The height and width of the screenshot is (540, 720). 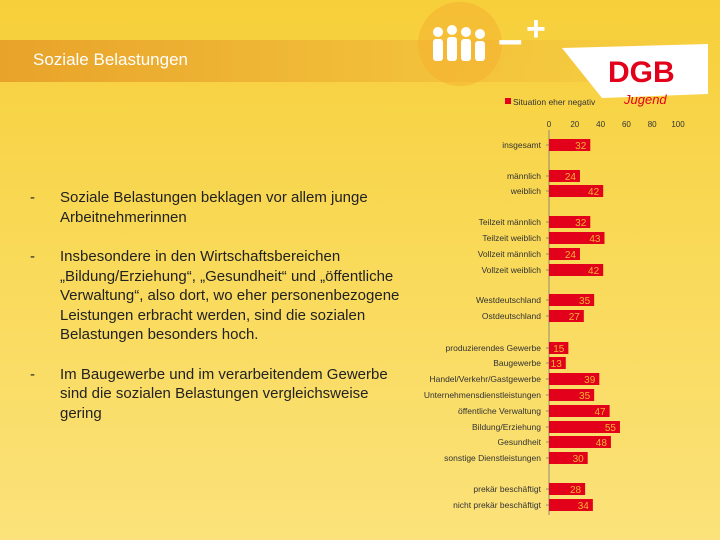 I want to click on category-label: Ostdeutschland, so click(x=511, y=316).